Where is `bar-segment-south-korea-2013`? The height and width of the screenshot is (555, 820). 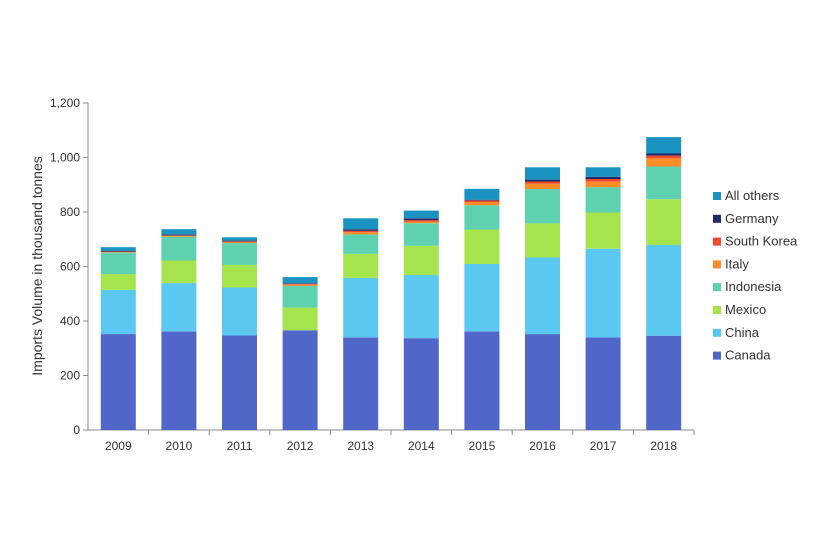 bar-segment-south-korea-2013 is located at coordinates (361, 231).